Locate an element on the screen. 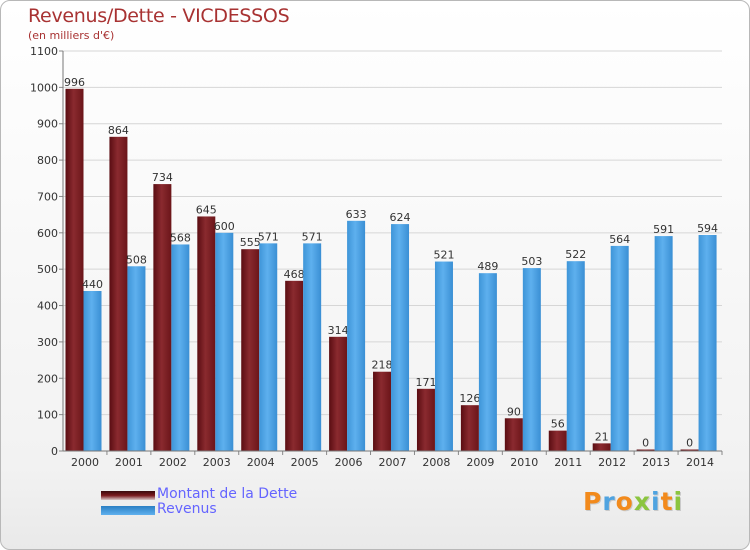 This screenshot has height=550, width=750. data-label: 555 is located at coordinates (250, 242).